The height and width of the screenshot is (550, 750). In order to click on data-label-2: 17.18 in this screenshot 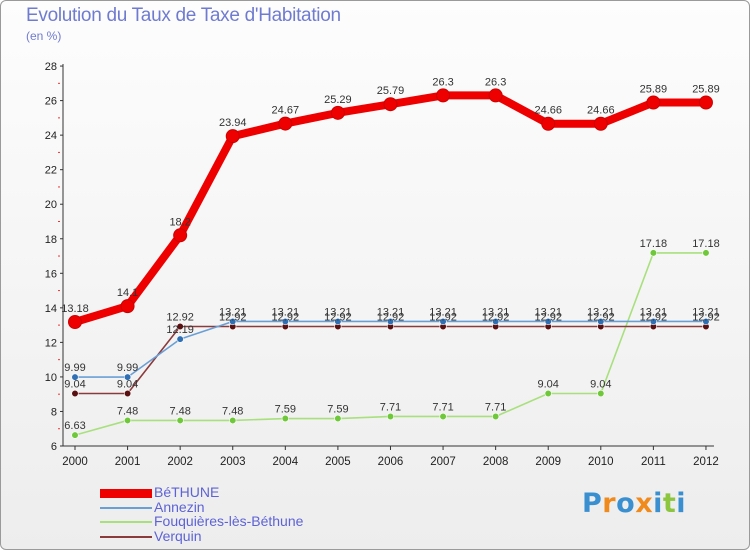, I will do `click(654, 244)`.